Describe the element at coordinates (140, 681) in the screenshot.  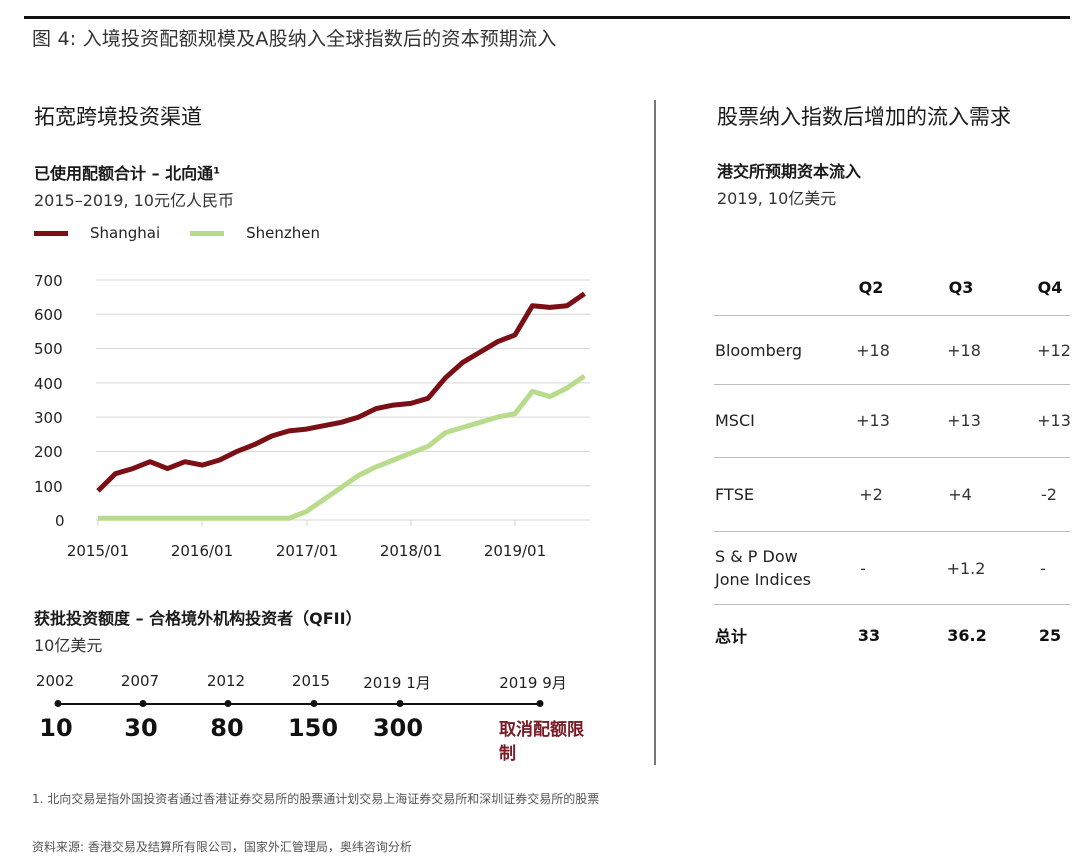
I see `timeline-year: 2007` at that location.